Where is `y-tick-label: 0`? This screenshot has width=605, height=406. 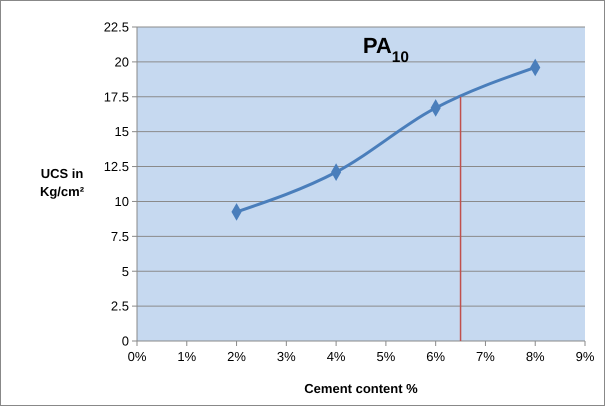 y-tick-label: 0 is located at coordinates (125, 341).